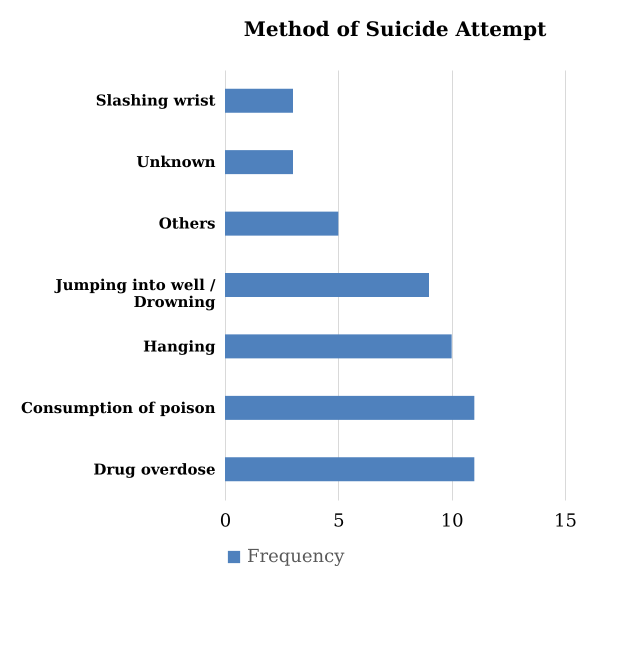 The height and width of the screenshot is (655, 620). What do you see at coordinates (176, 162) in the screenshot?
I see `y-tick-label: Unknown` at bounding box center [176, 162].